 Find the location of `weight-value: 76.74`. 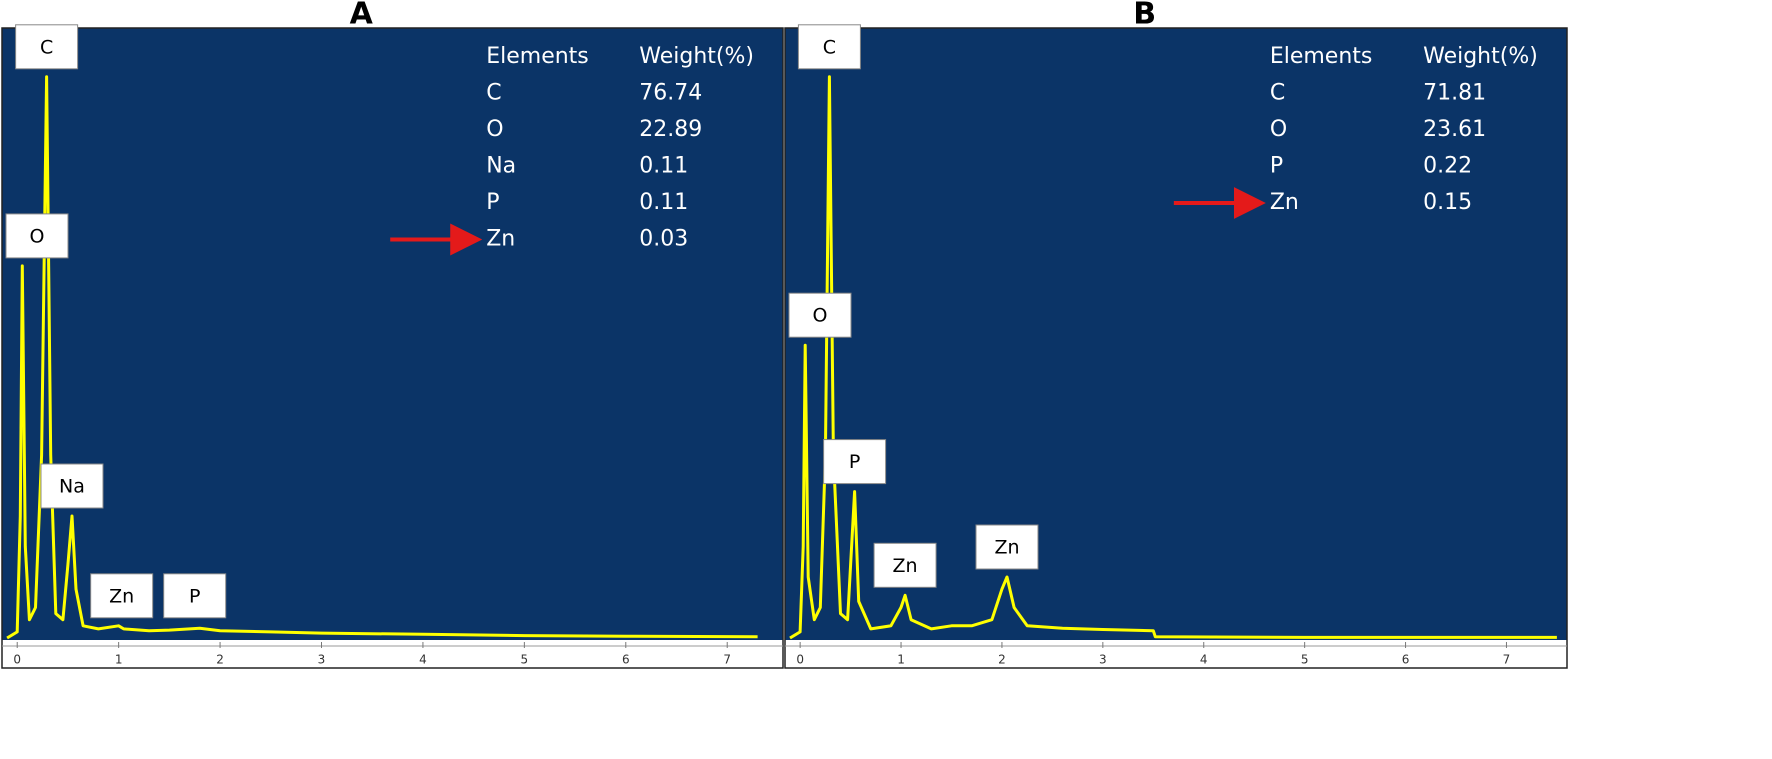

weight-value: 76.74 is located at coordinates (670, 93).